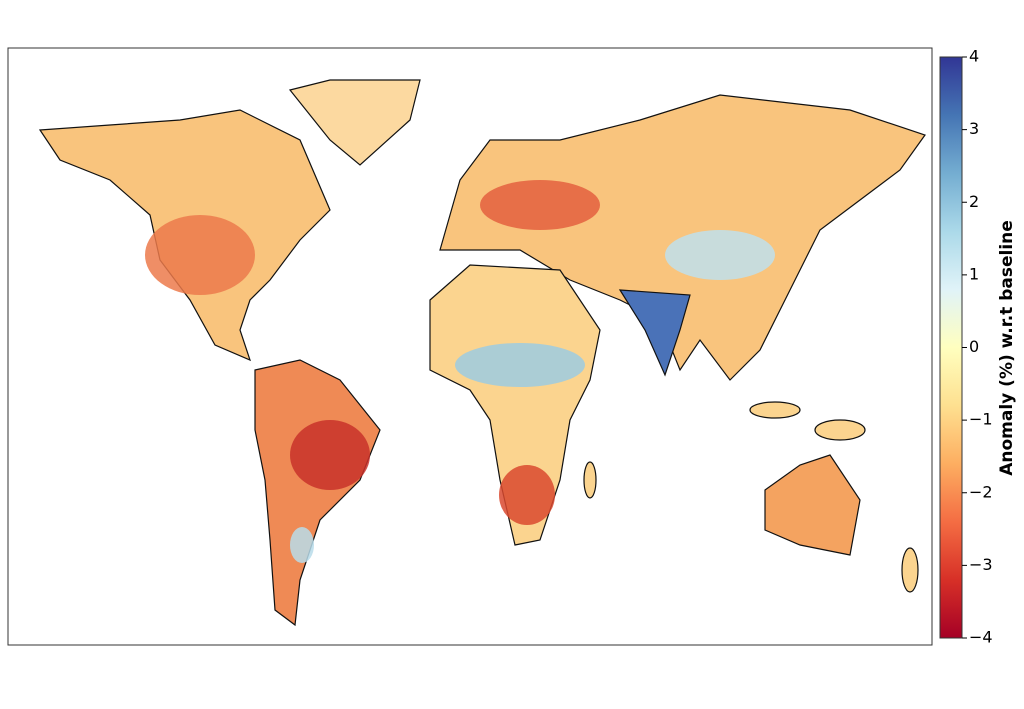 The width and height of the screenshot is (1024, 709). Describe the element at coordinates (974, 273) in the screenshot. I see `colorbar-tick-label: 1` at that location.